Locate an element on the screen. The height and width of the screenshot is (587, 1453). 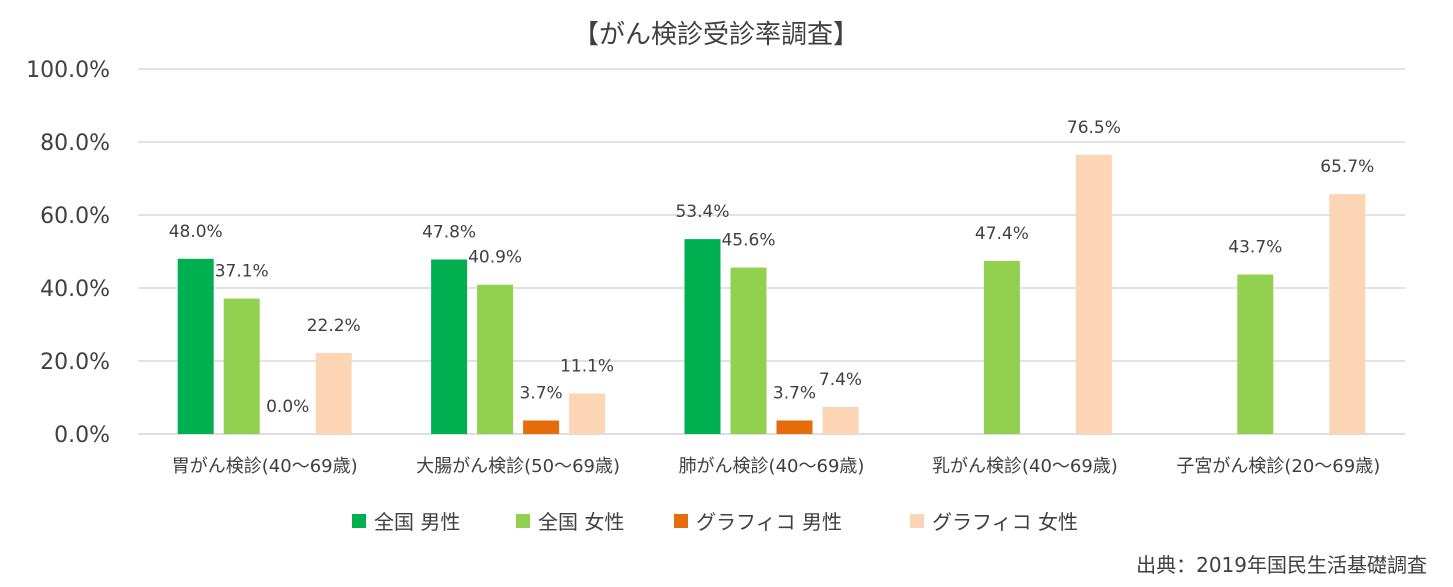
category-label: 大腸がん検診(50～69歳) is located at coordinates (518, 466).